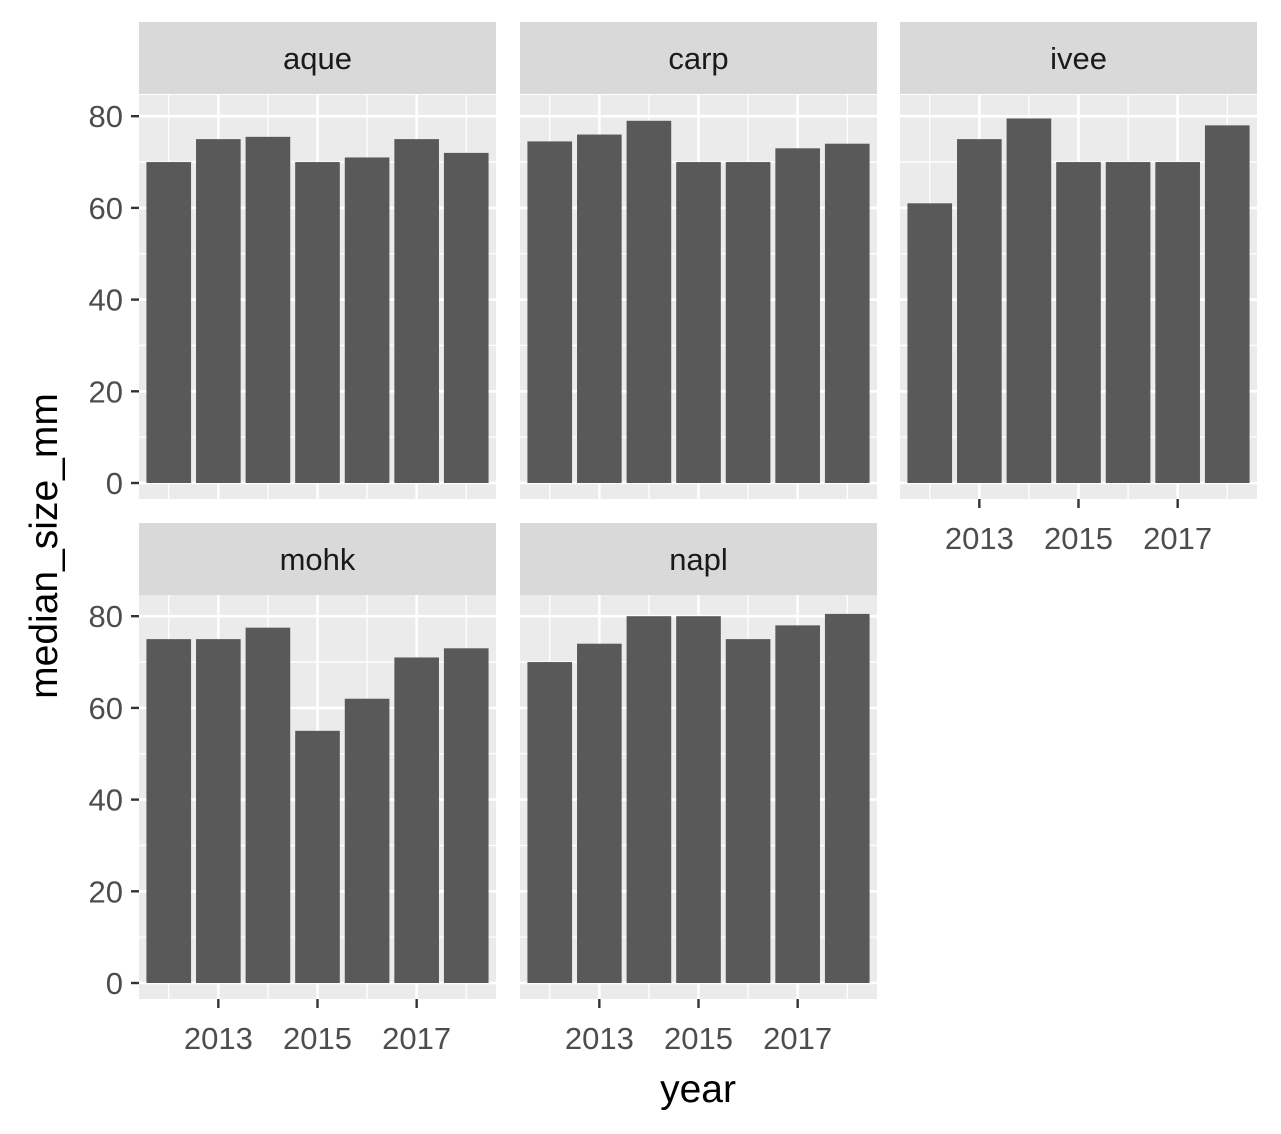 This screenshot has height=1134, width=1281. I want to click on bar-carp-2012, so click(550, 312).